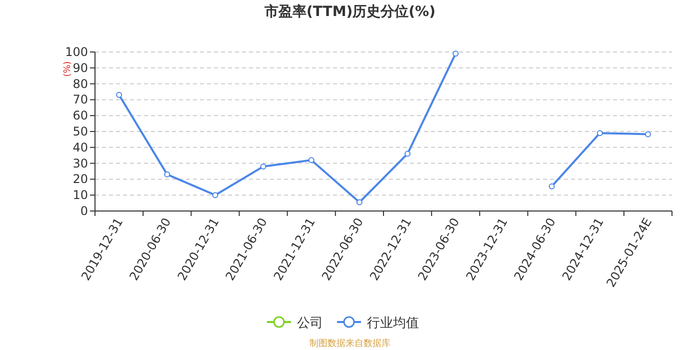  Describe the element at coordinates (84, 211) in the screenshot. I see `y-tick-label: 0` at that location.